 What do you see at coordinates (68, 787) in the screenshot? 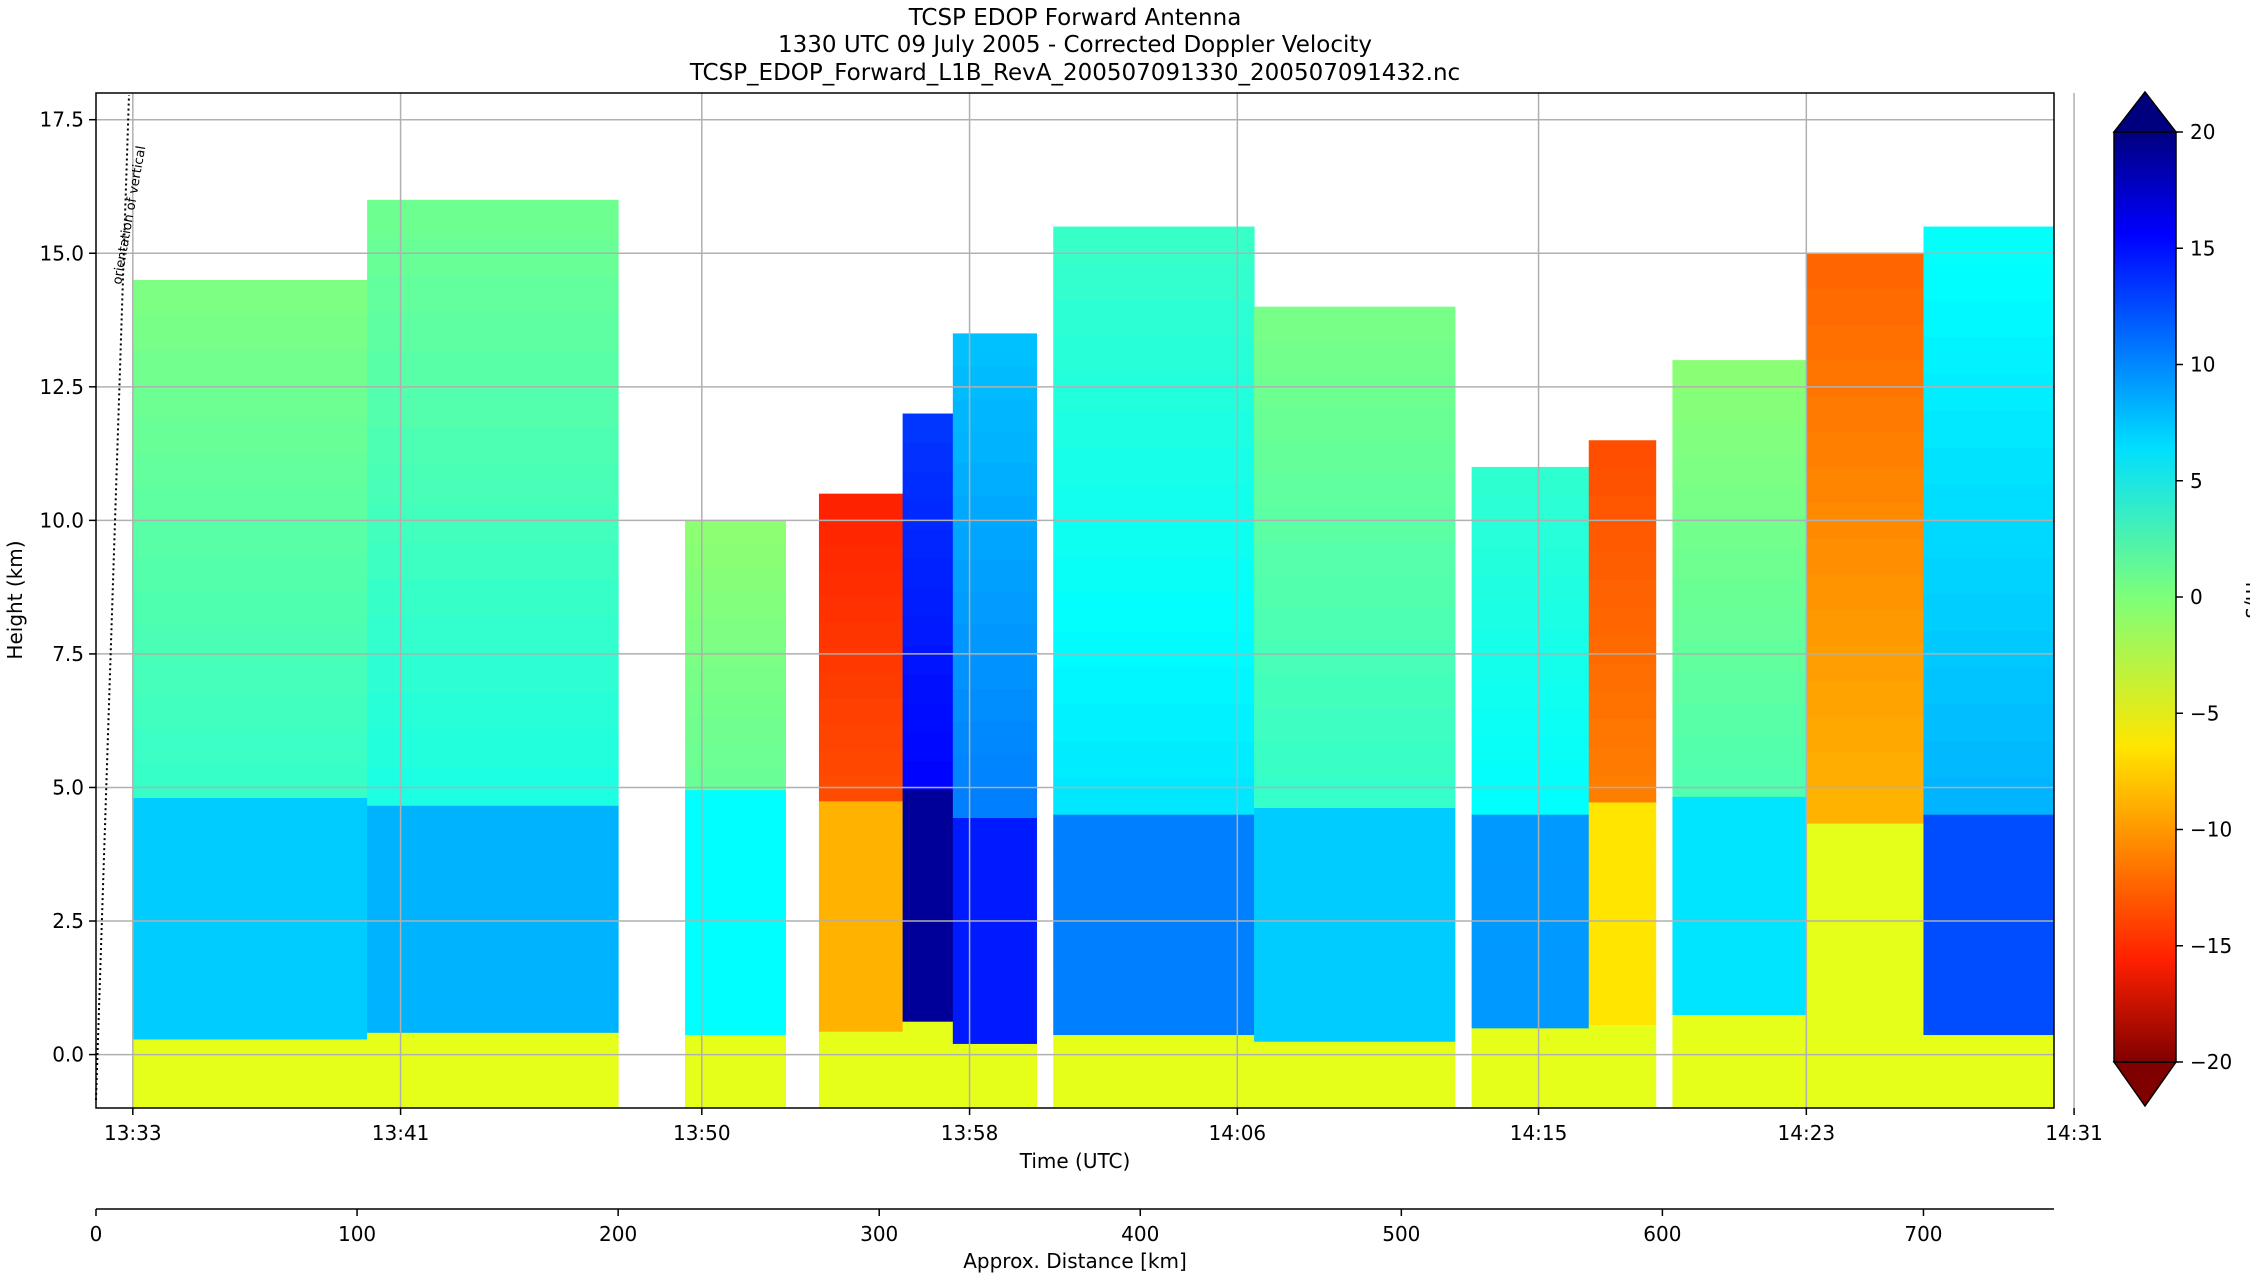
I see `y-tick-label: 5.0` at bounding box center [68, 787].